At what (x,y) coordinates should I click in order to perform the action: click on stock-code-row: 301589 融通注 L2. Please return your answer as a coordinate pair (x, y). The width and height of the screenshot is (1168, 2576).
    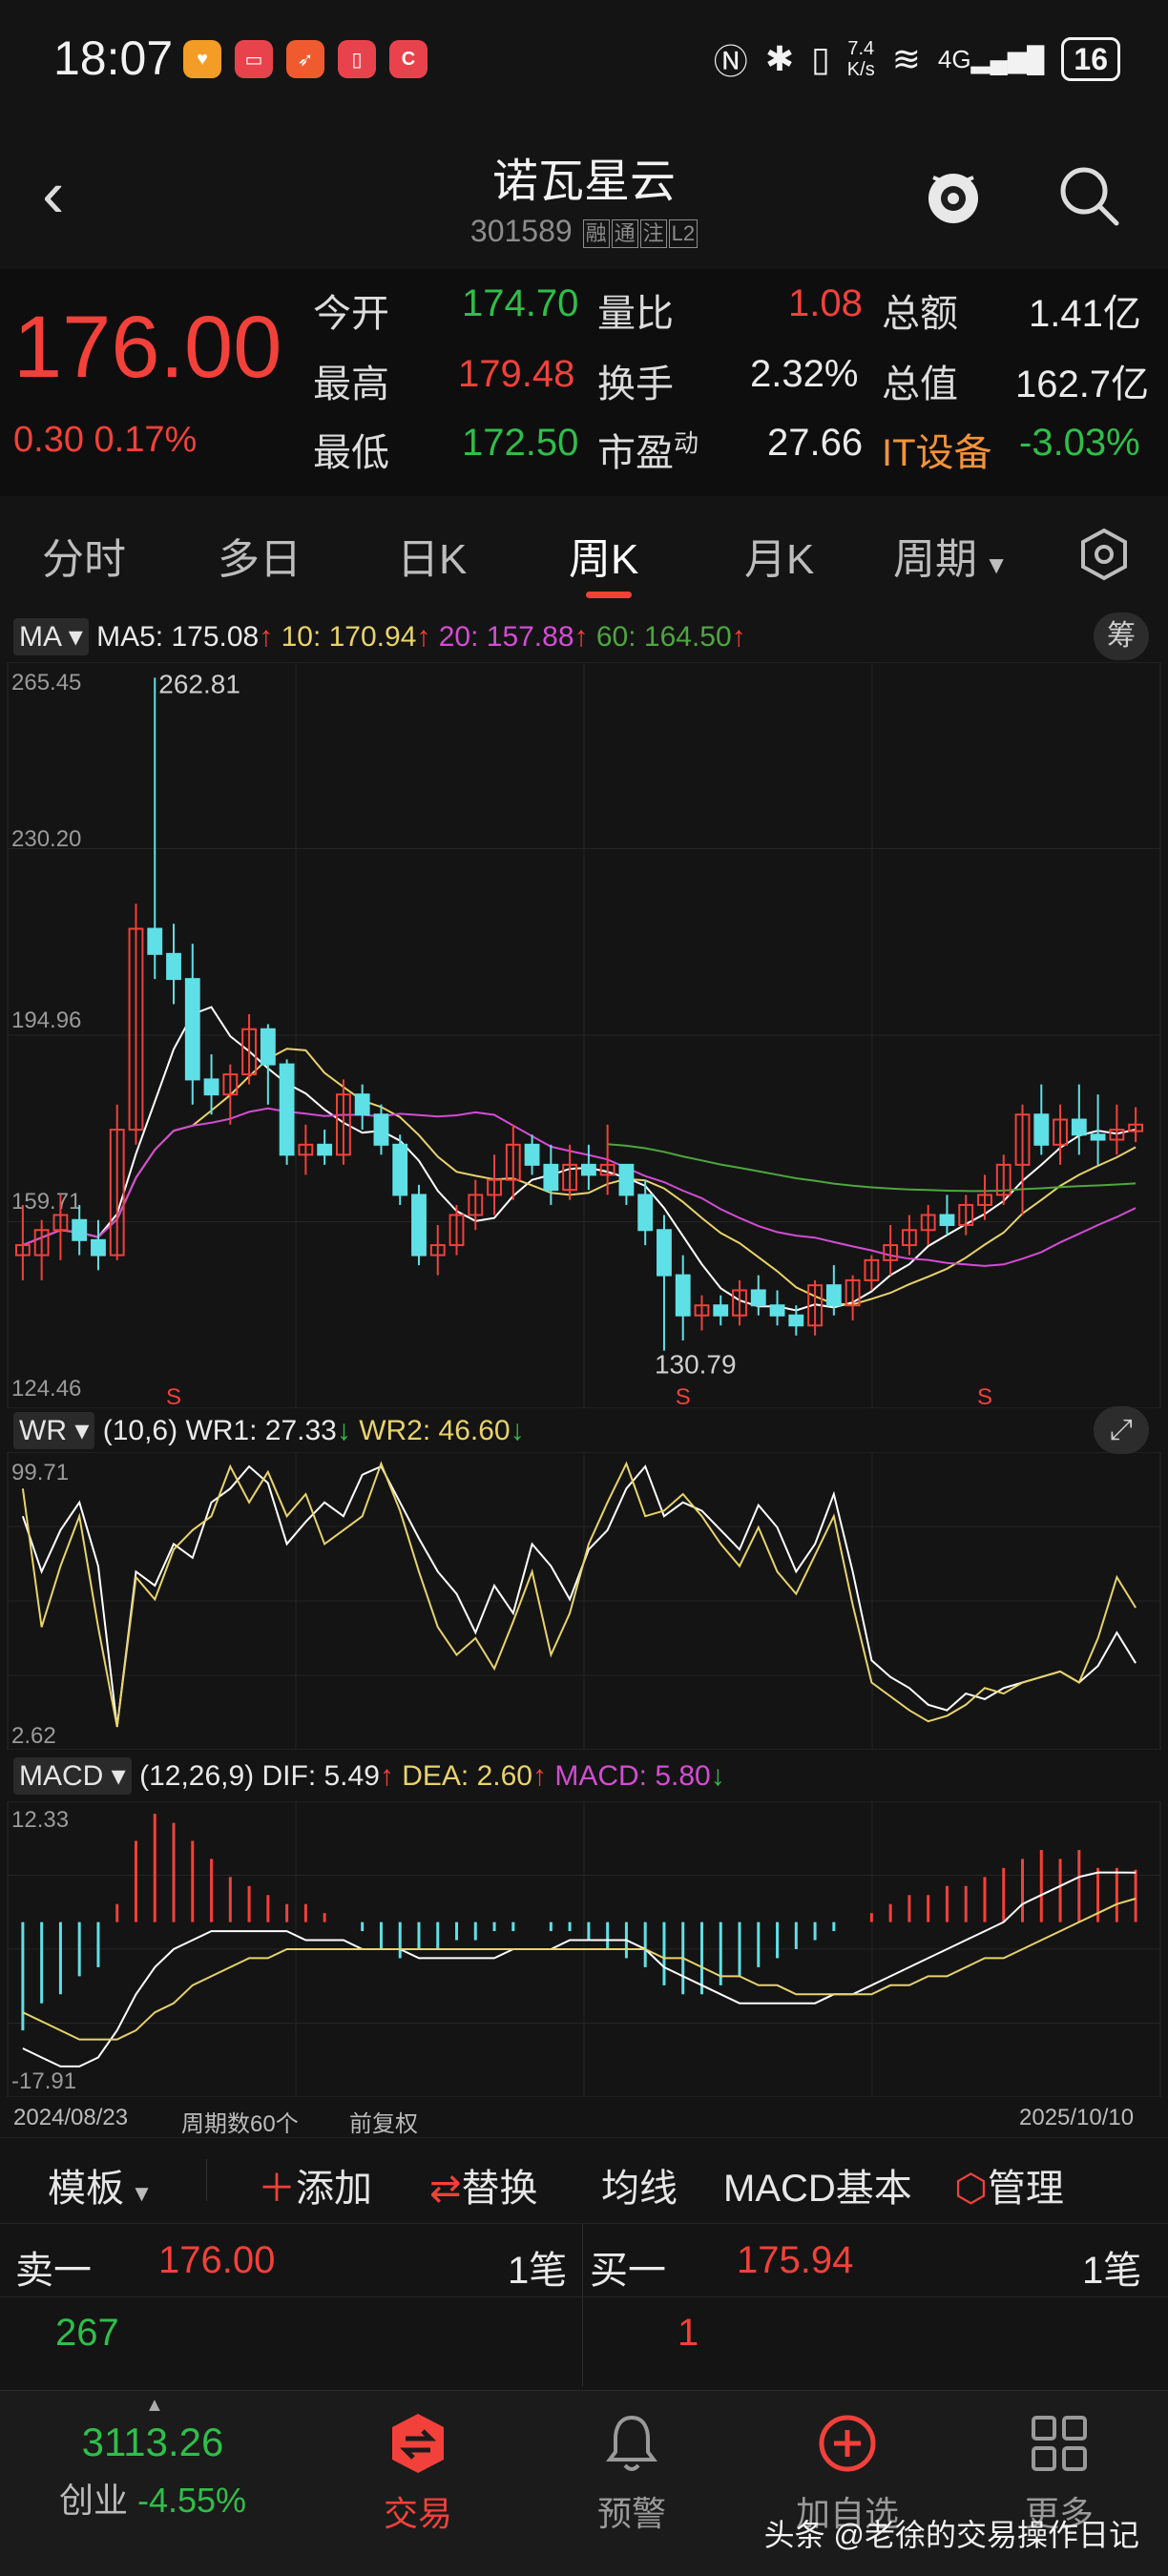
    Looking at the image, I should click on (584, 231).